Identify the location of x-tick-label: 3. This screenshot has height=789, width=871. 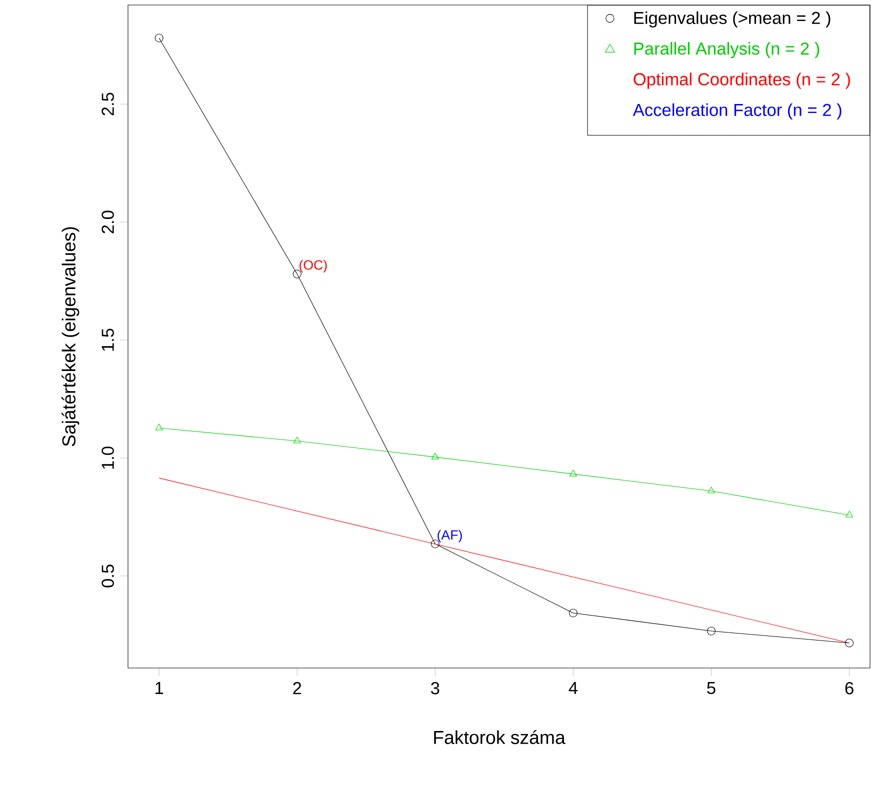
(435, 688).